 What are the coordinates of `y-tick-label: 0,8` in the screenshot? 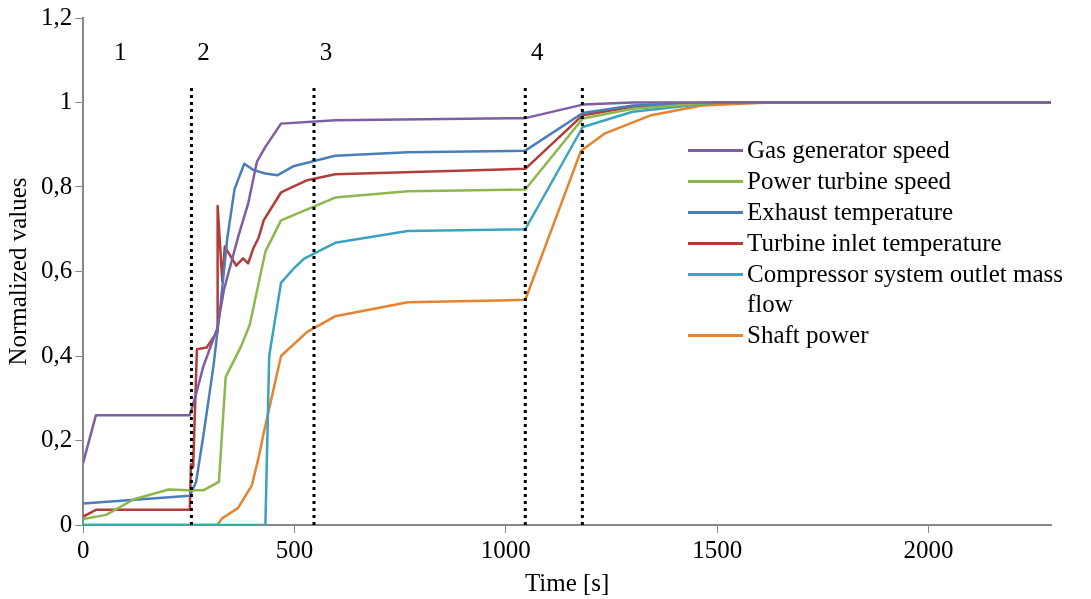 It's located at (57, 185).